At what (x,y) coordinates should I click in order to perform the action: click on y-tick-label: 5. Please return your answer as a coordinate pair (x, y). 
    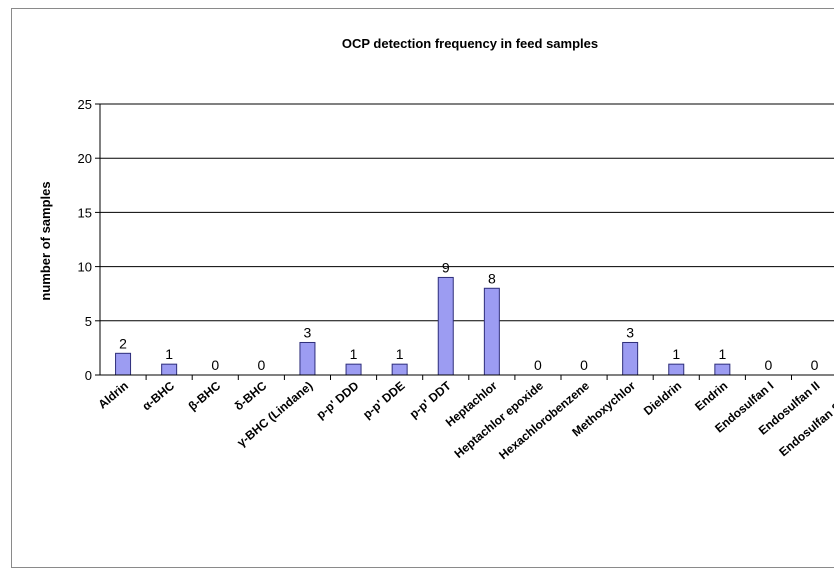
    Looking at the image, I should click on (88, 321).